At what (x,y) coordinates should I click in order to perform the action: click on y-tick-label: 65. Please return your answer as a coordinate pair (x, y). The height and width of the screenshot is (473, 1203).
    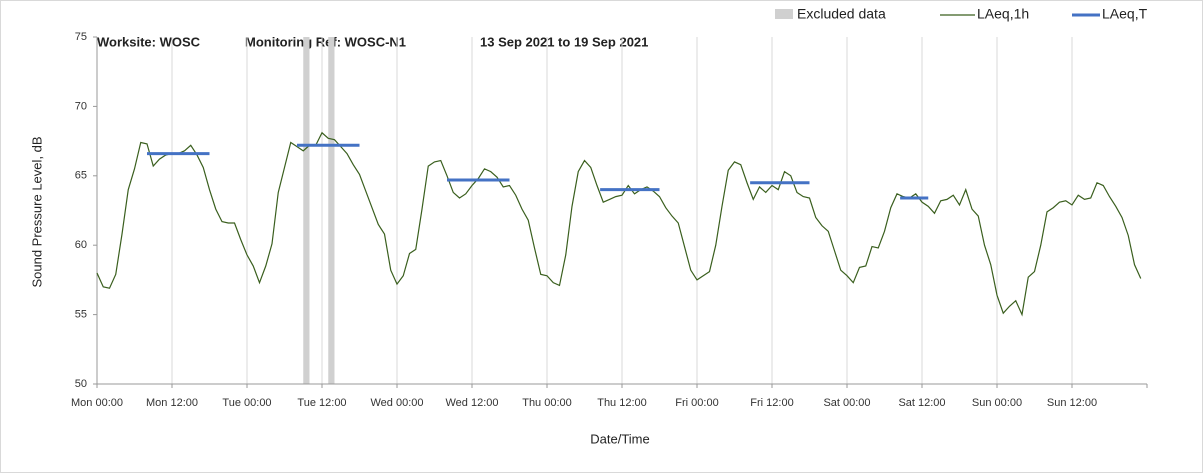
    Looking at the image, I should click on (81, 176).